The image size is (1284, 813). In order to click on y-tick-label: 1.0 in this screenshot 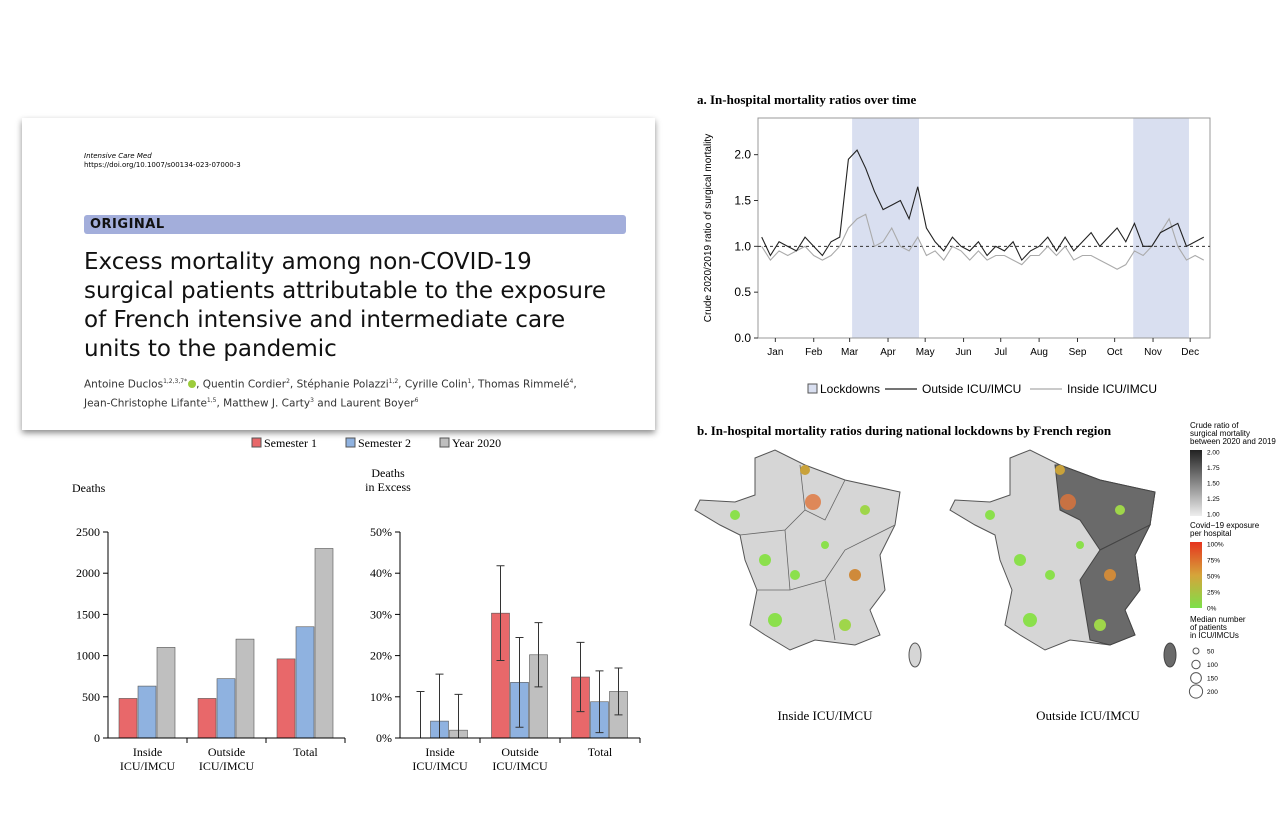, I will do `click(742, 246)`.